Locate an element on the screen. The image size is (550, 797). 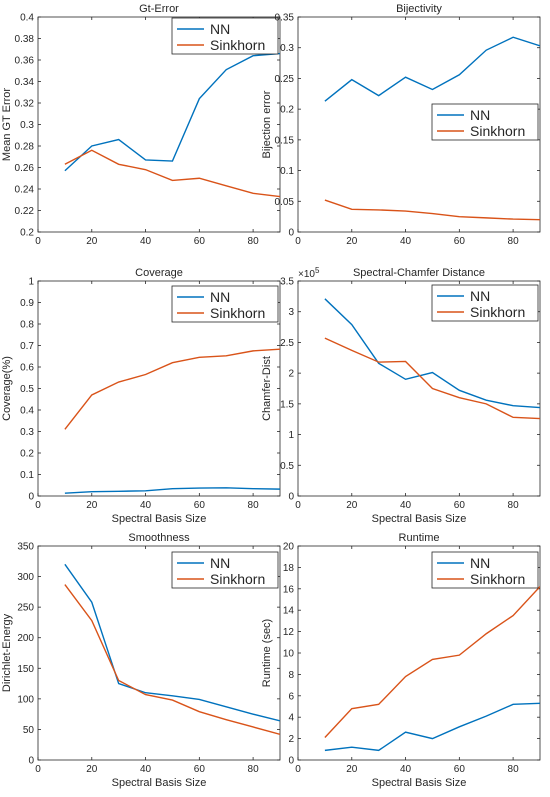
chart-title: Bijectivity is located at coordinates (419, 9).